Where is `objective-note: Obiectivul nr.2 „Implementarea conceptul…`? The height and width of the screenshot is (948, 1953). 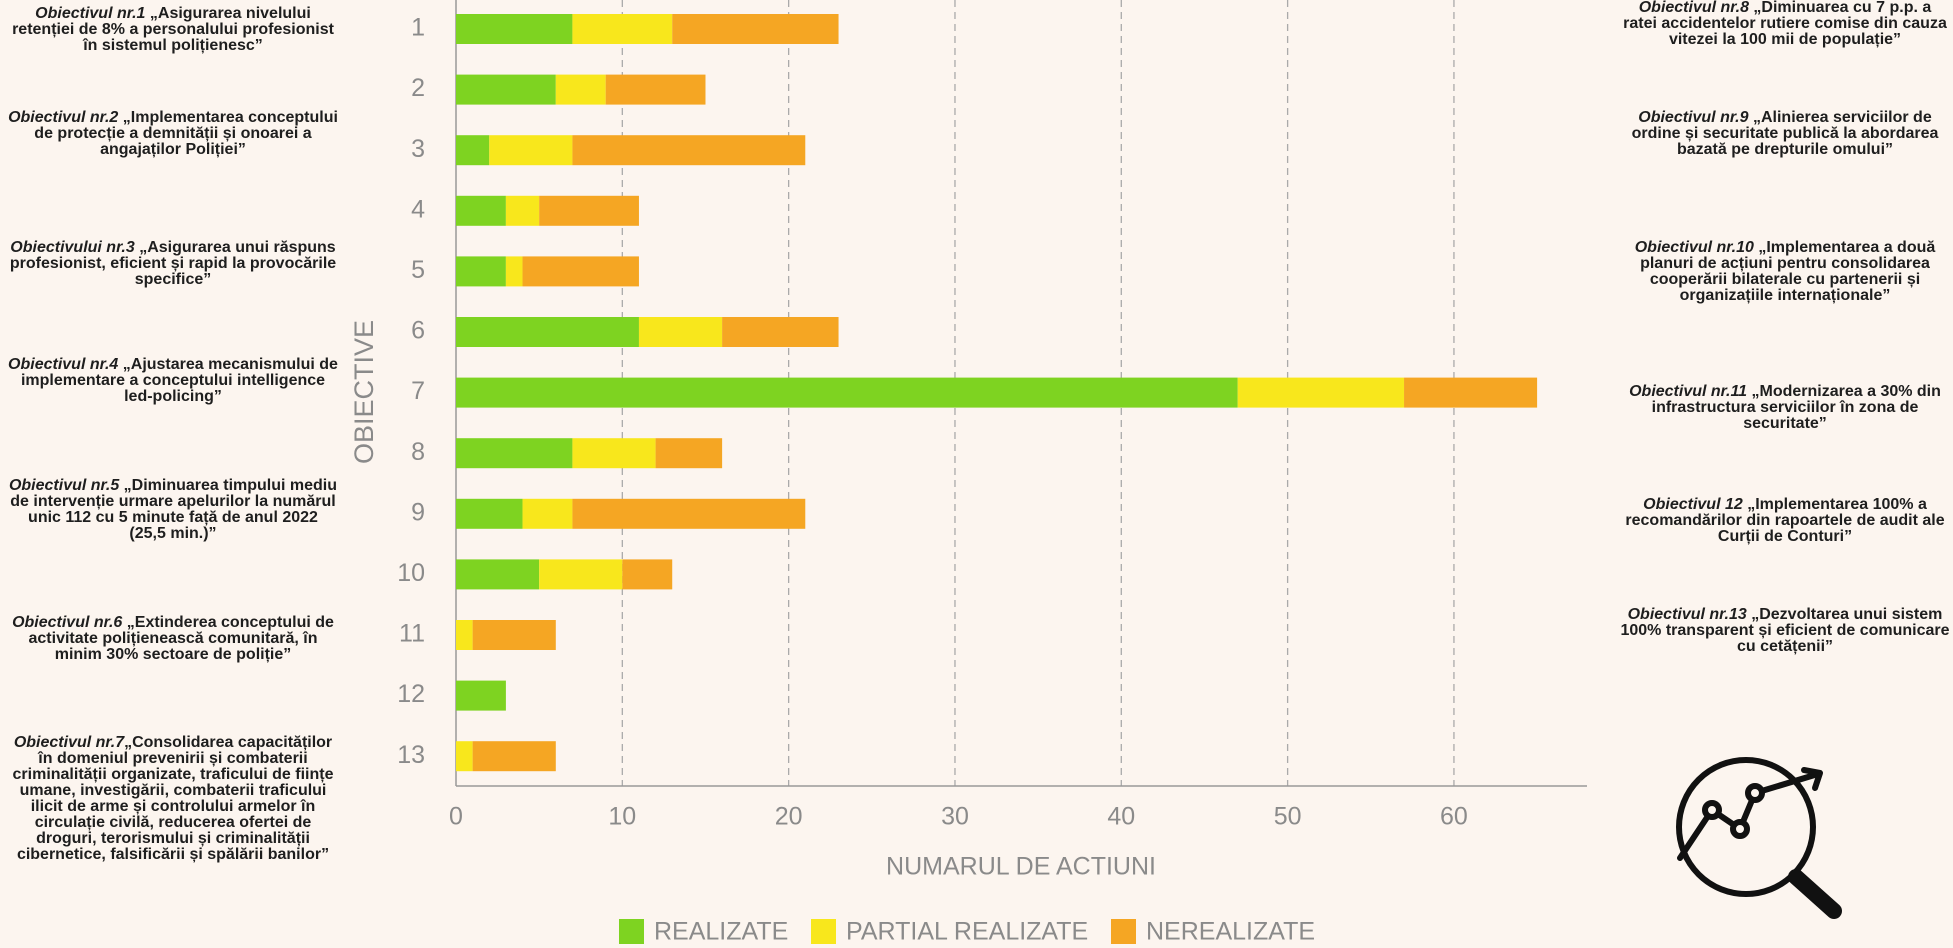
objective-note: Obiectivul nr.2 „Implementarea conceptul… is located at coordinates (173, 134).